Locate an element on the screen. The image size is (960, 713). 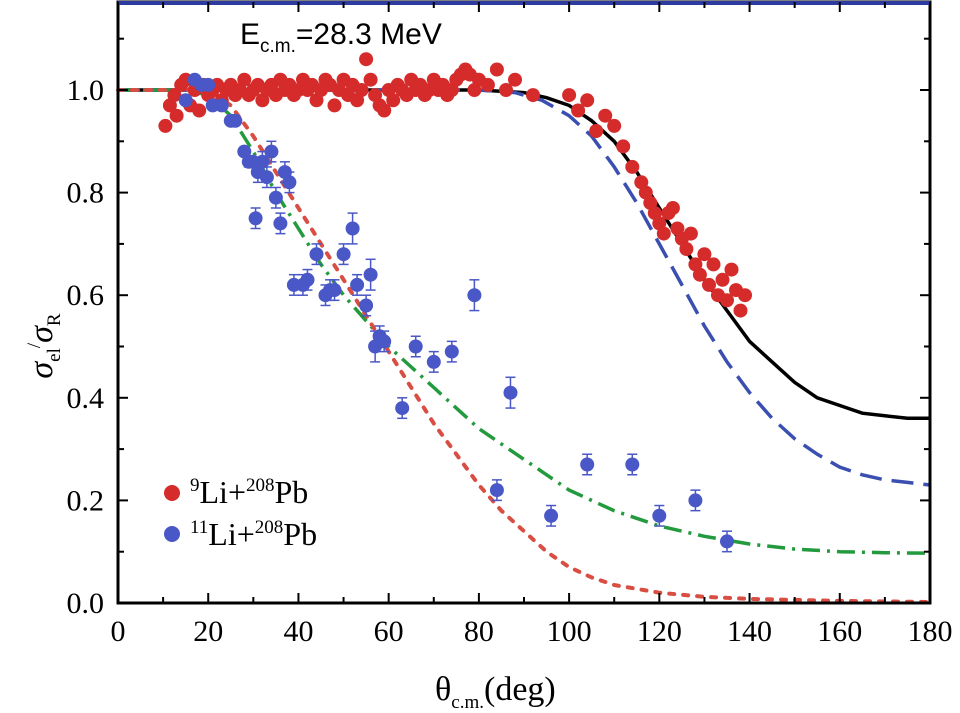
x-tick-label: 160 is located at coordinates (839, 631).